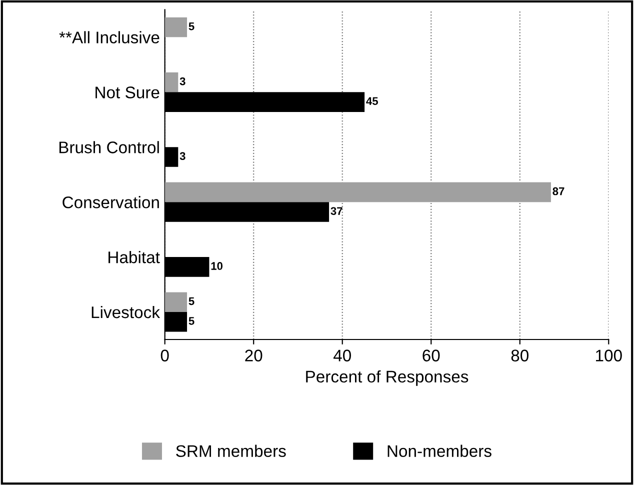 Image resolution: width=634 pixels, height=485 pixels. I want to click on x-tick-label: 40, so click(342, 356).